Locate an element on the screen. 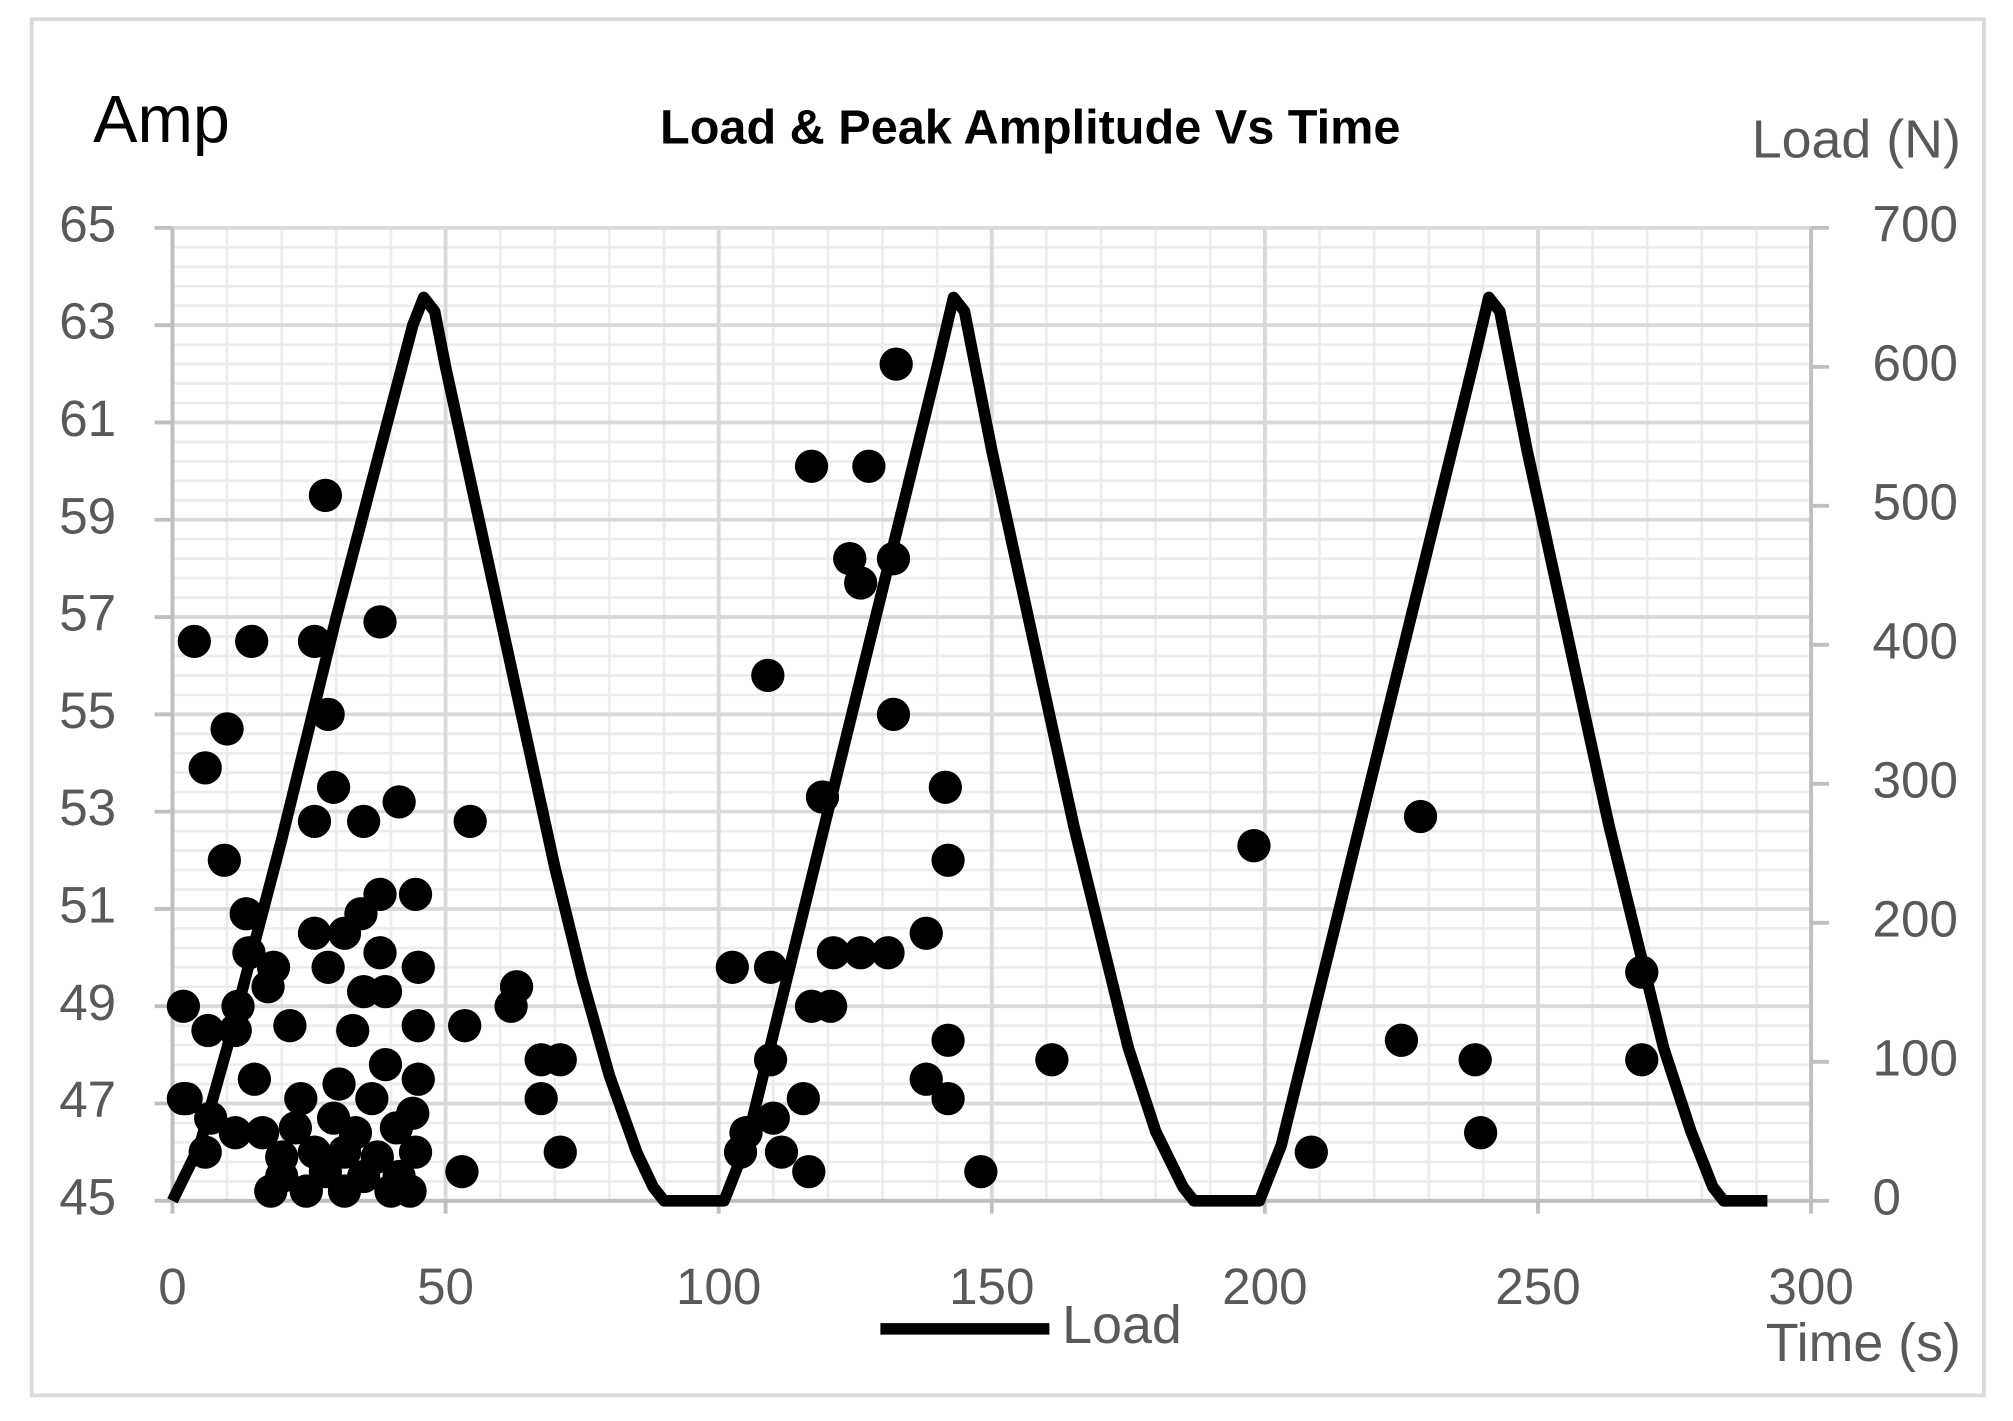 Image resolution: width=2013 pixels, height=1421 pixels. y-tick-label: 61 is located at coordinates (87, 418).